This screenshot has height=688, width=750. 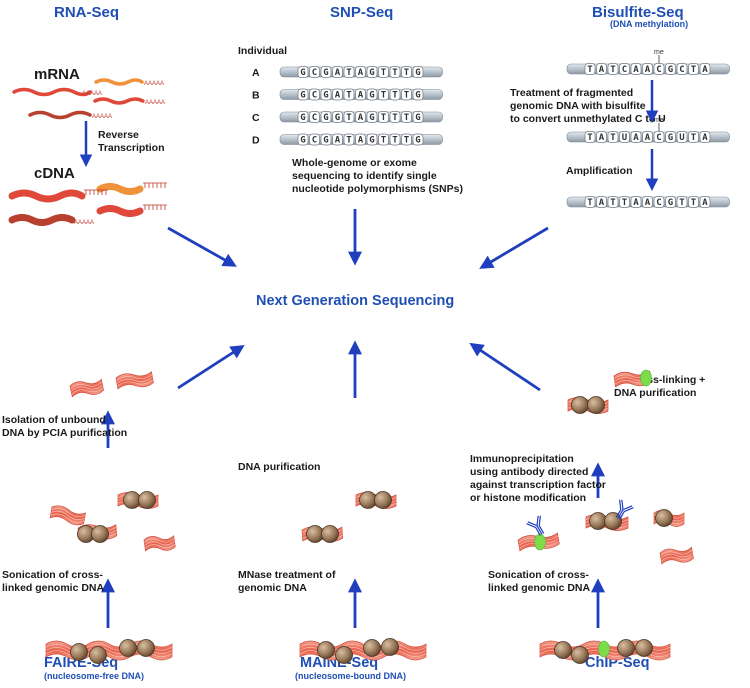 I want to click on snp-desc-line3: nucleotide polymorphisms (SNPs), so click(x=377, y=189).